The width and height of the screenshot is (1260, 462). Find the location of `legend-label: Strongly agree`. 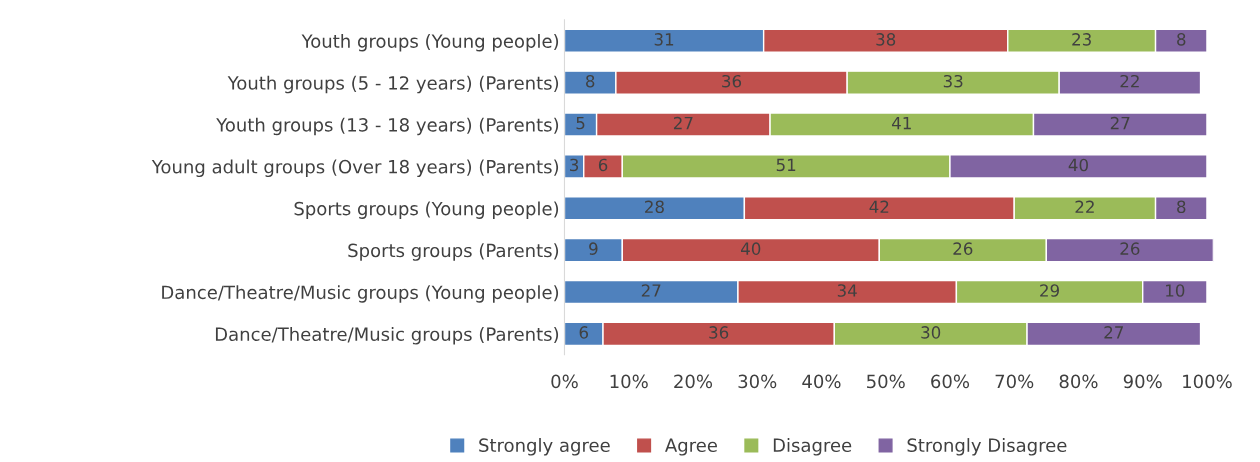

legend-label: Strongly agree is located at coordinates (544, 447).